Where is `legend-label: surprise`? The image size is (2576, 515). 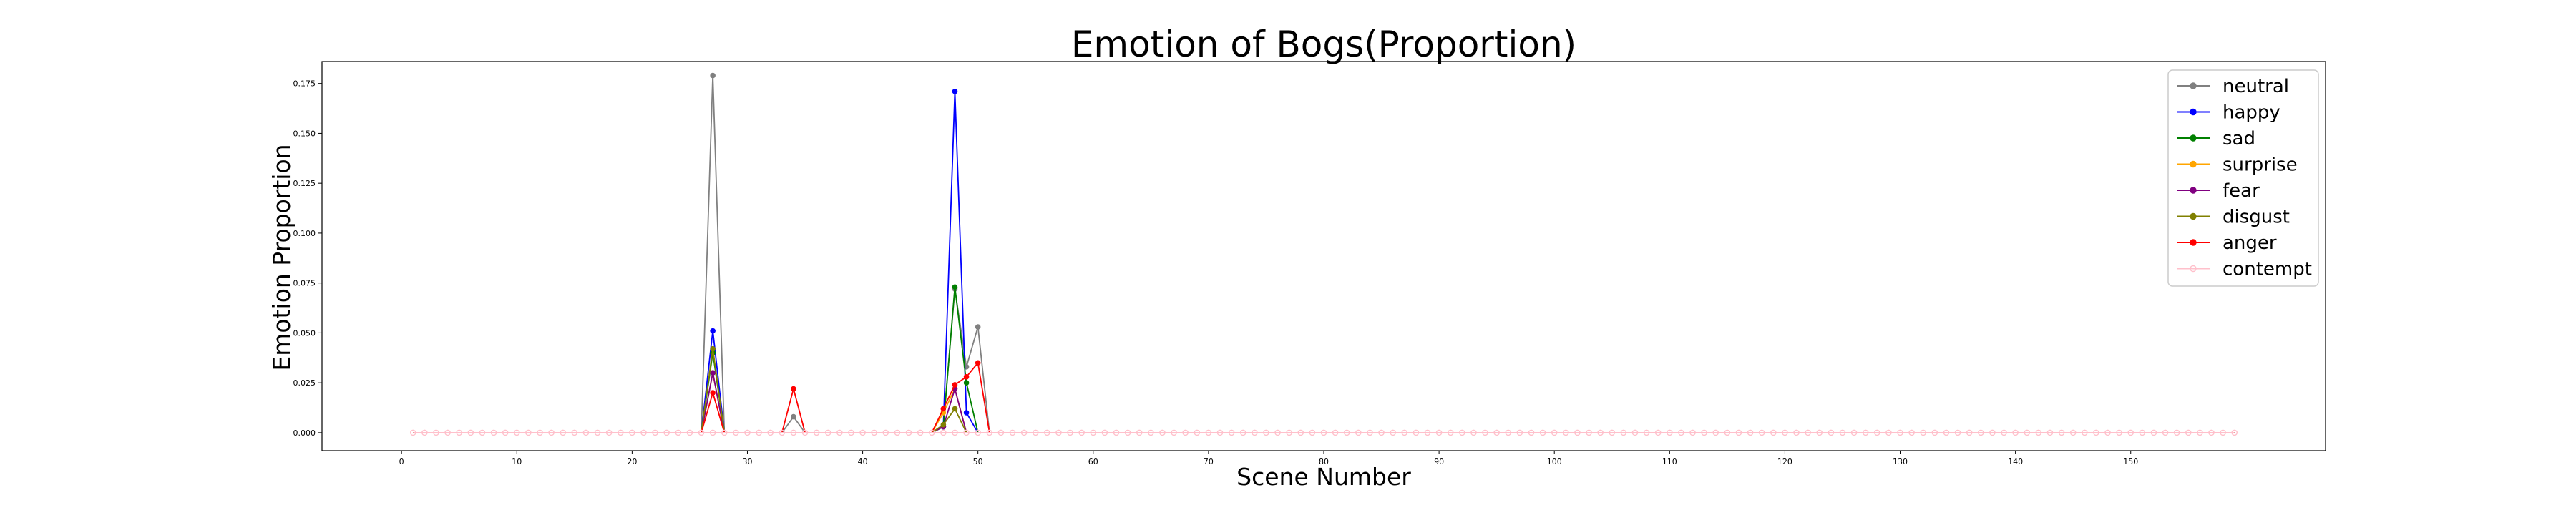 legend-label: surprise is located at coordinates (2260, 165).